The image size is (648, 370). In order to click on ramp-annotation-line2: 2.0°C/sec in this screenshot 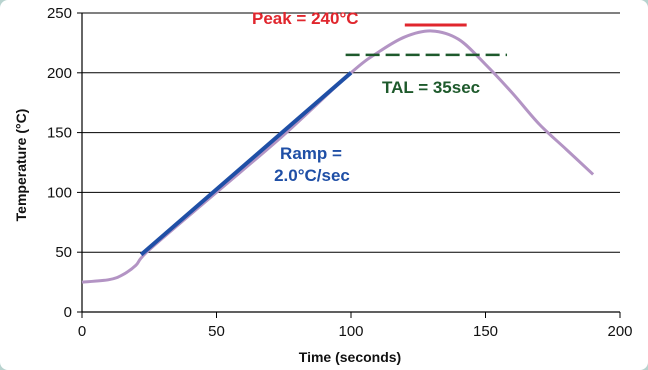, I will do `click(312, 175)`.